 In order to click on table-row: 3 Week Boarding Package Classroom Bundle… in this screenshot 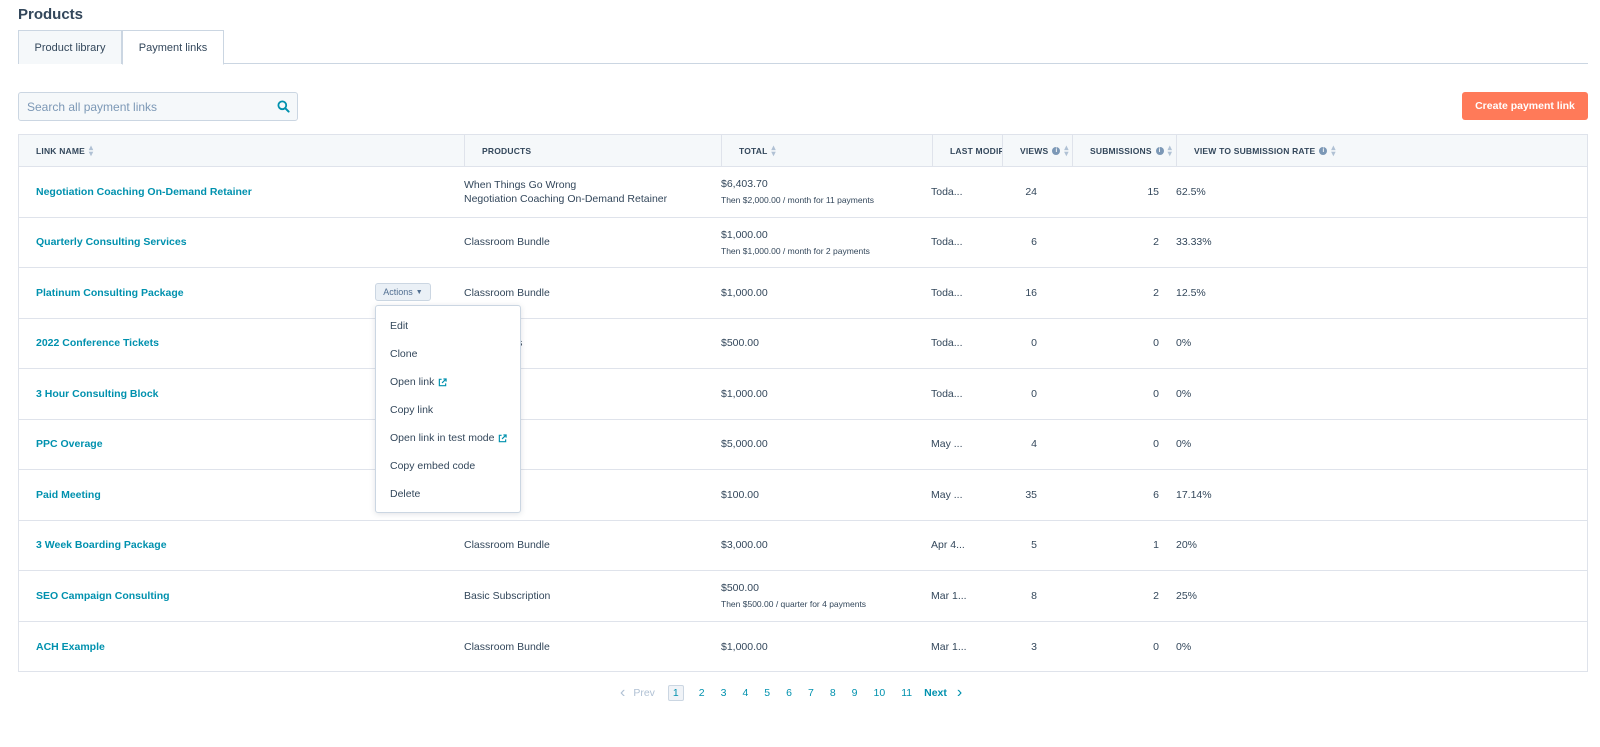, I will do `click(803, 546)`.